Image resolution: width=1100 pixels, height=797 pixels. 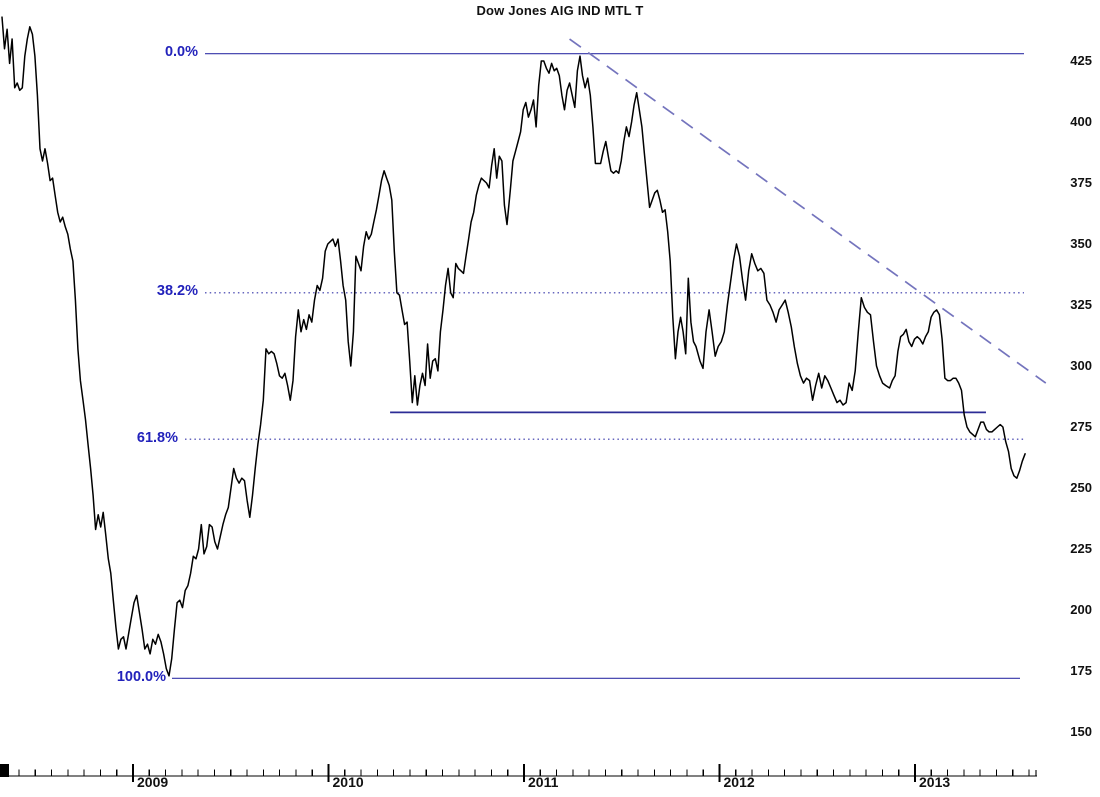 What do you see at coordinates (141, 676) in the screenshot?
I see `fib-label-1000: 100.0%` at bounding box center [141, 676].